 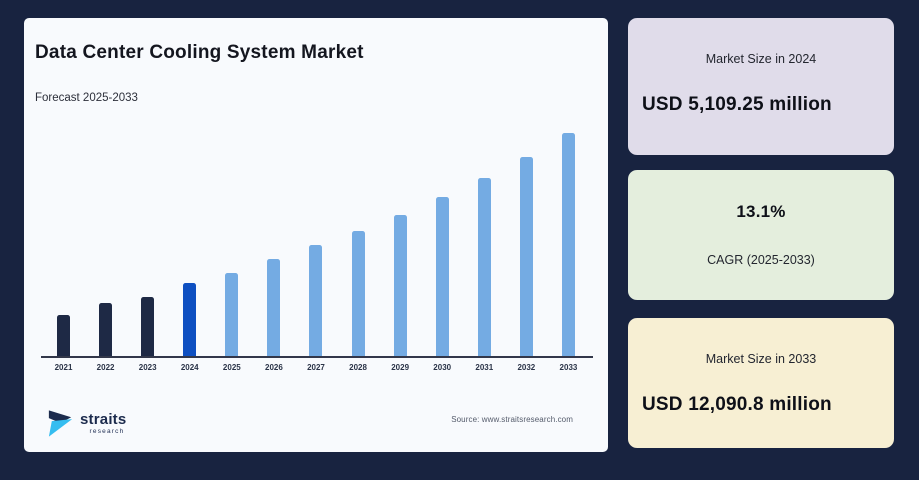 I want to click on bar-2027, so click(x=316, y=300).